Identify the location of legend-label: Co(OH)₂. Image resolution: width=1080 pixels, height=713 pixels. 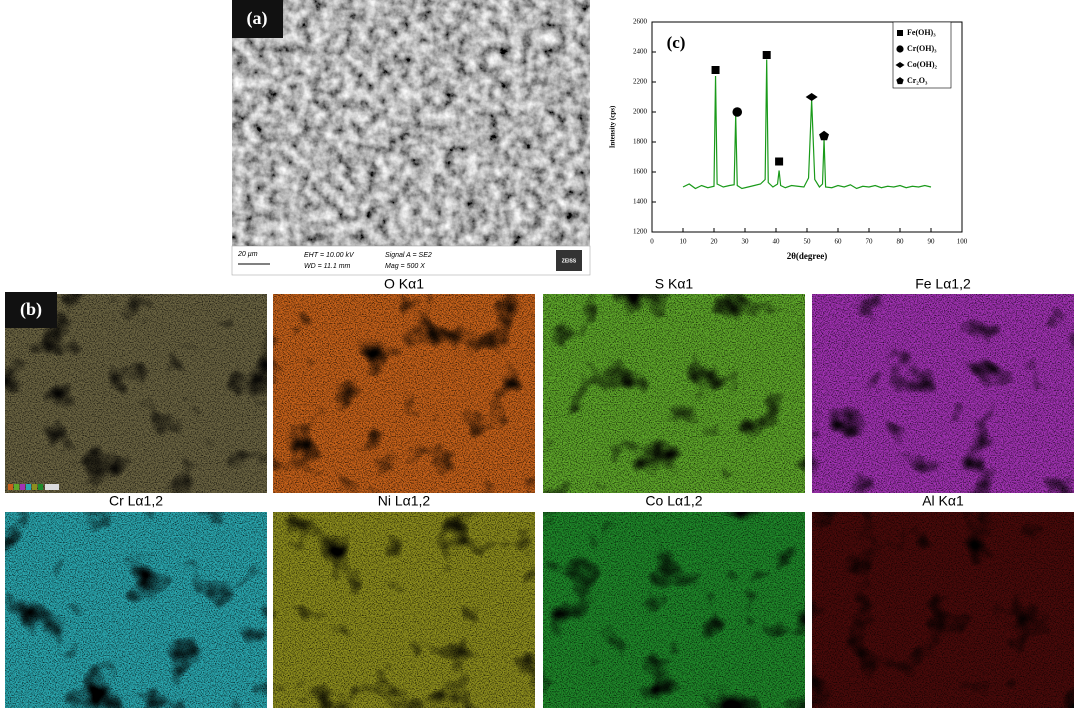
(922, 64).